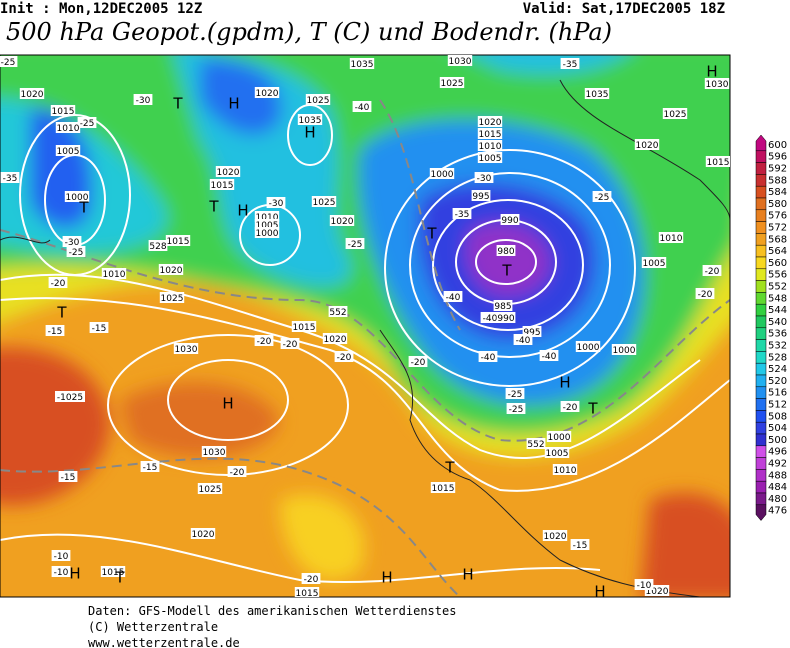 This screenshot has width=790, height=648. What do you see at coordinates (164, 642) in the screenshot?
I see `footer-line: www.wetterzentrale.de` at bounding box center [164, 642].